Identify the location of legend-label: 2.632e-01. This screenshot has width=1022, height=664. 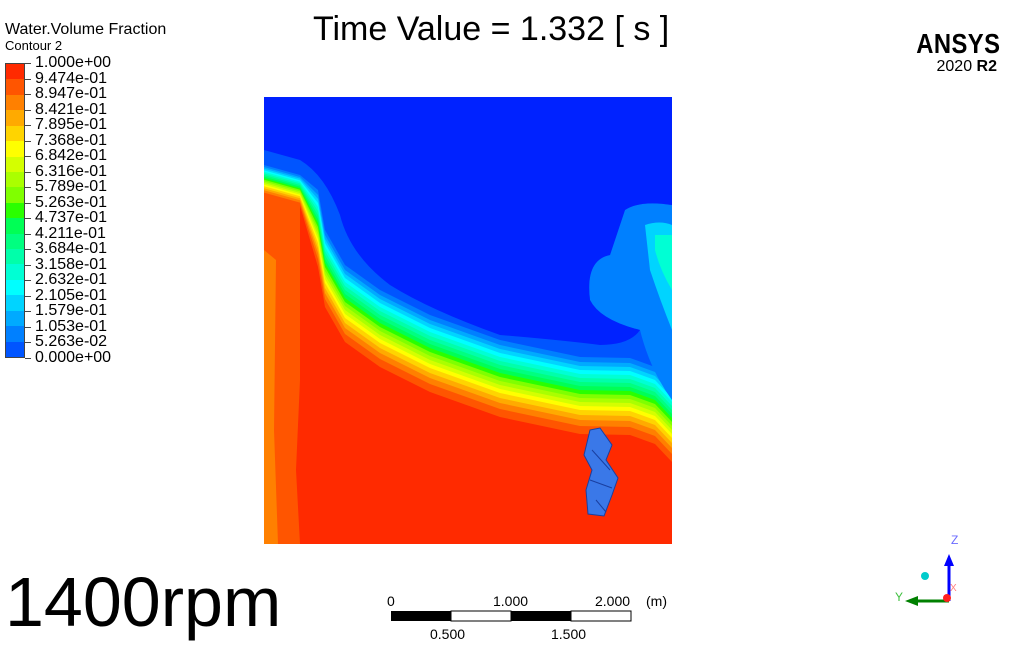
(71, 280).